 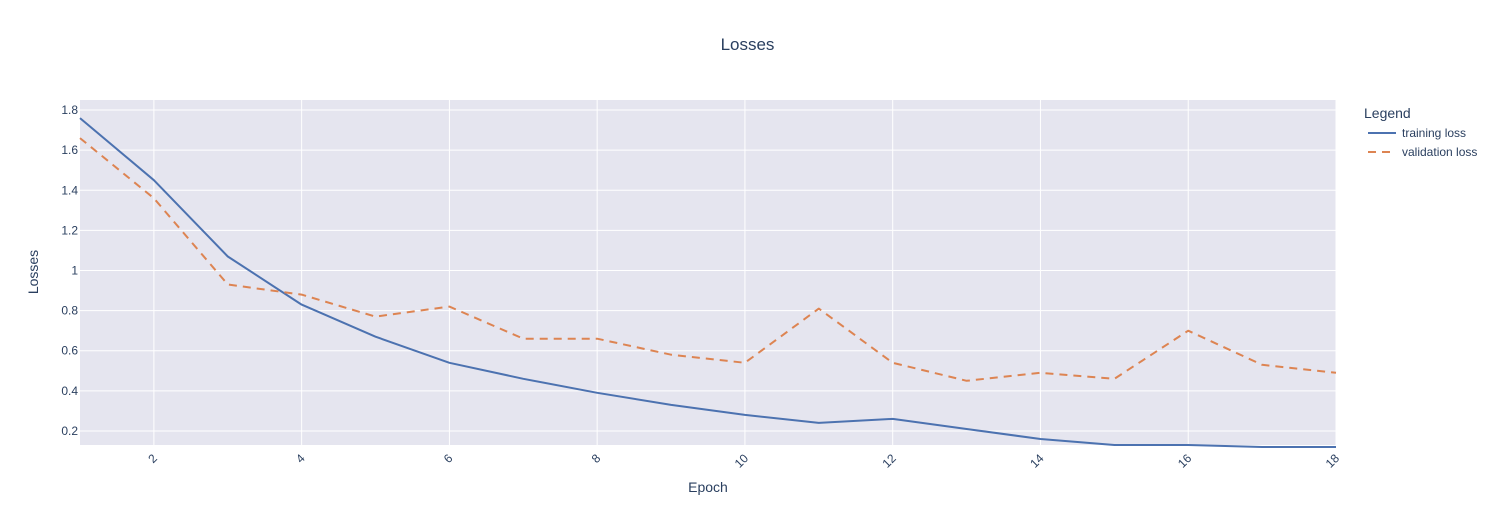 I want to click on x-tick-label: 12, so click(x=889, y=461).